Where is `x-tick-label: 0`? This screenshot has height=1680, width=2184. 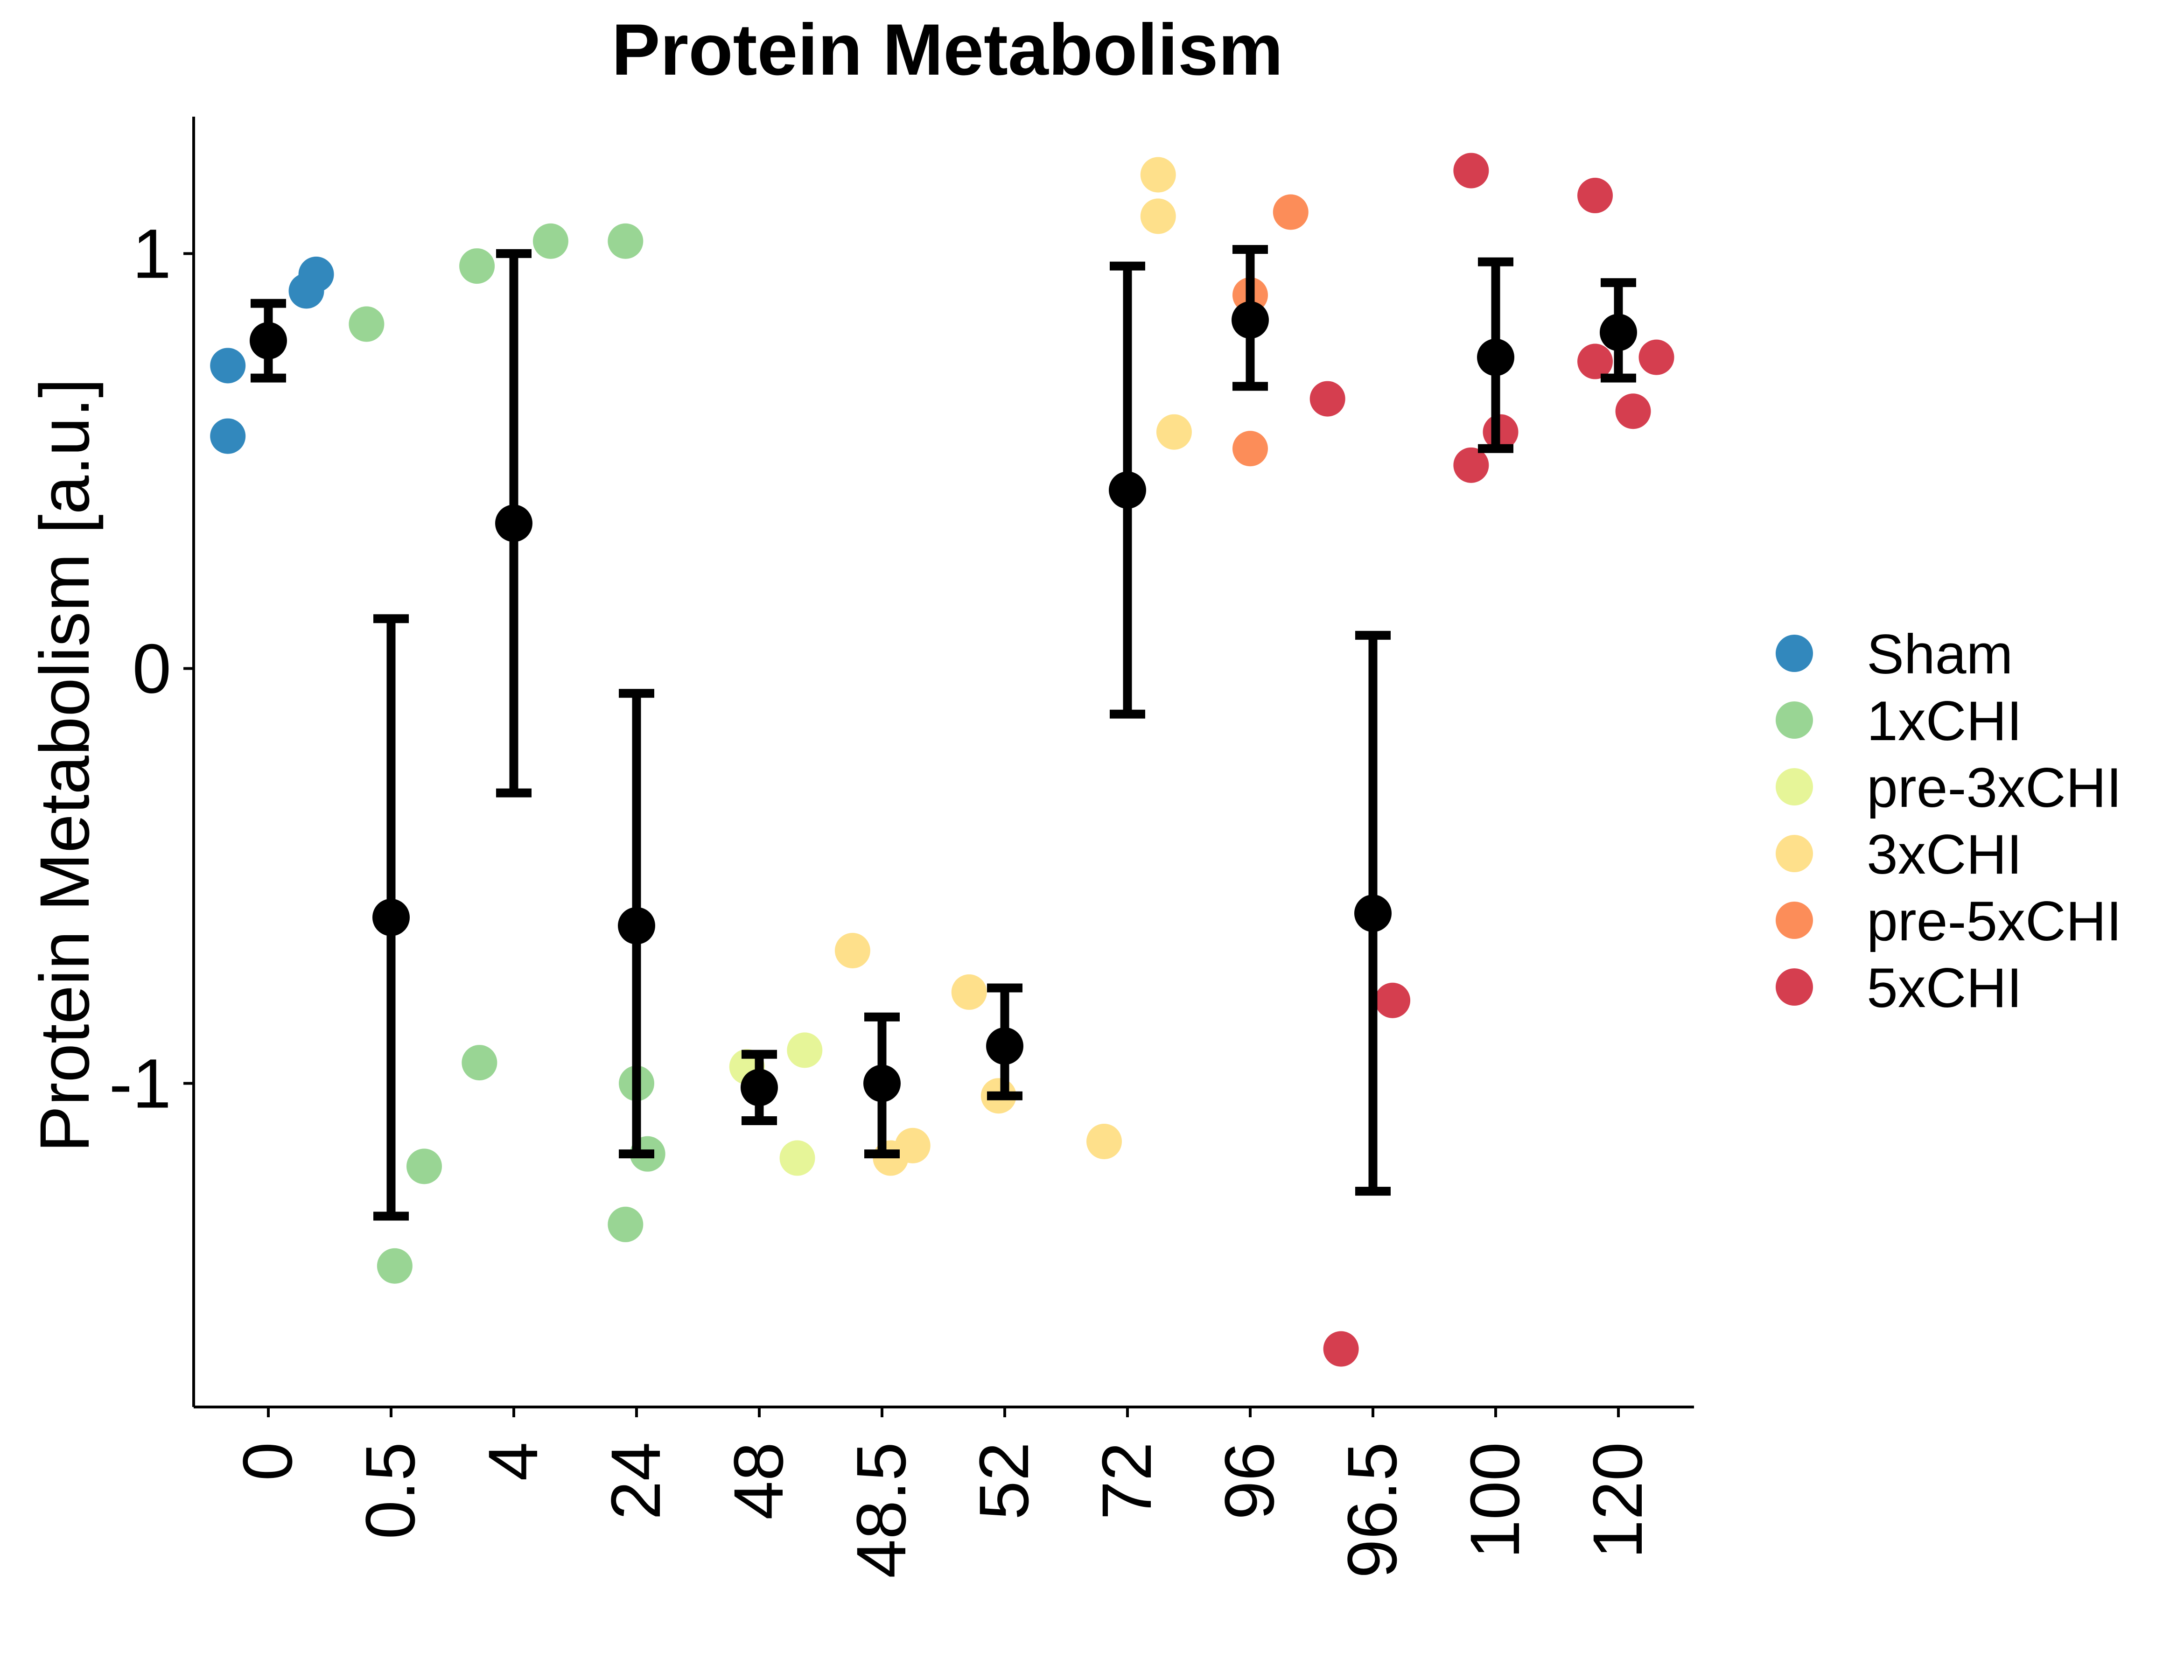 x-tick-label: 0 is located at coordinates (267, 1461).